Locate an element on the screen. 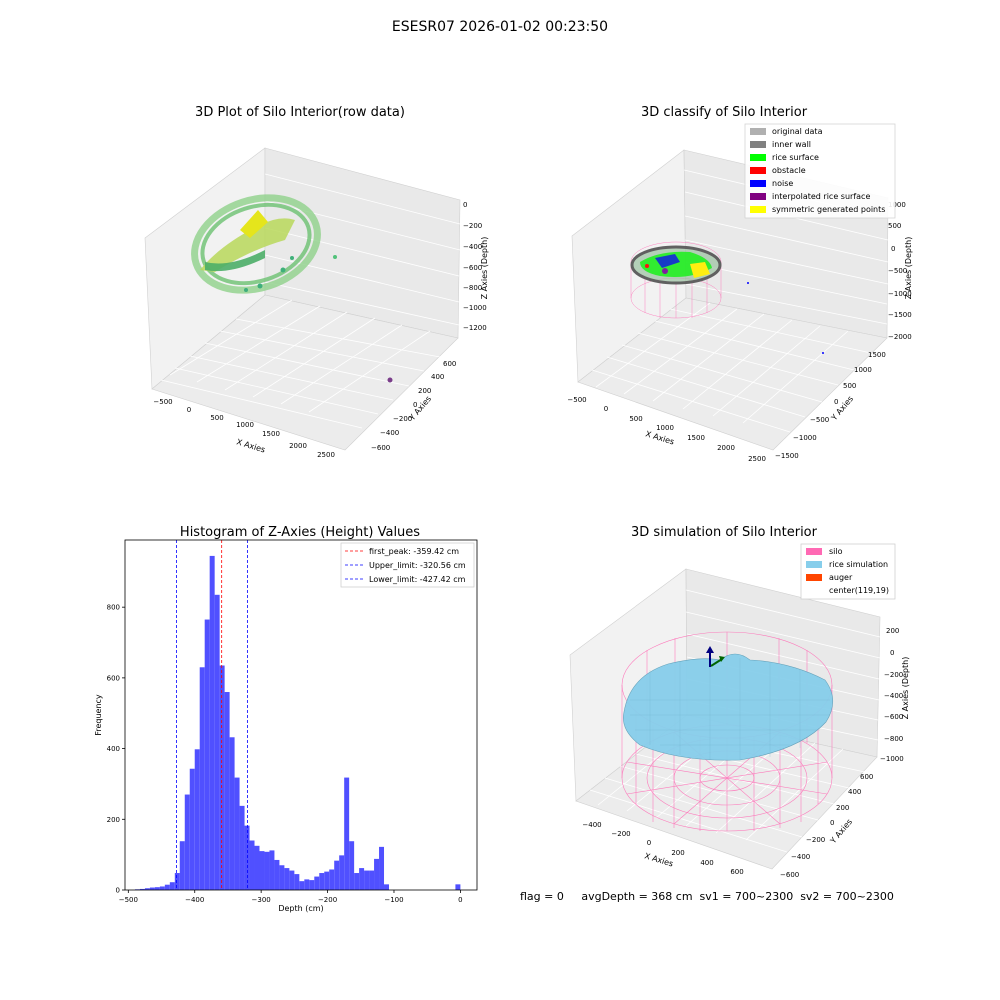 The width and height of the screenshot is (1000, 1000). legend-entry: interpolated rice surface is located at coordinates (810, 196).